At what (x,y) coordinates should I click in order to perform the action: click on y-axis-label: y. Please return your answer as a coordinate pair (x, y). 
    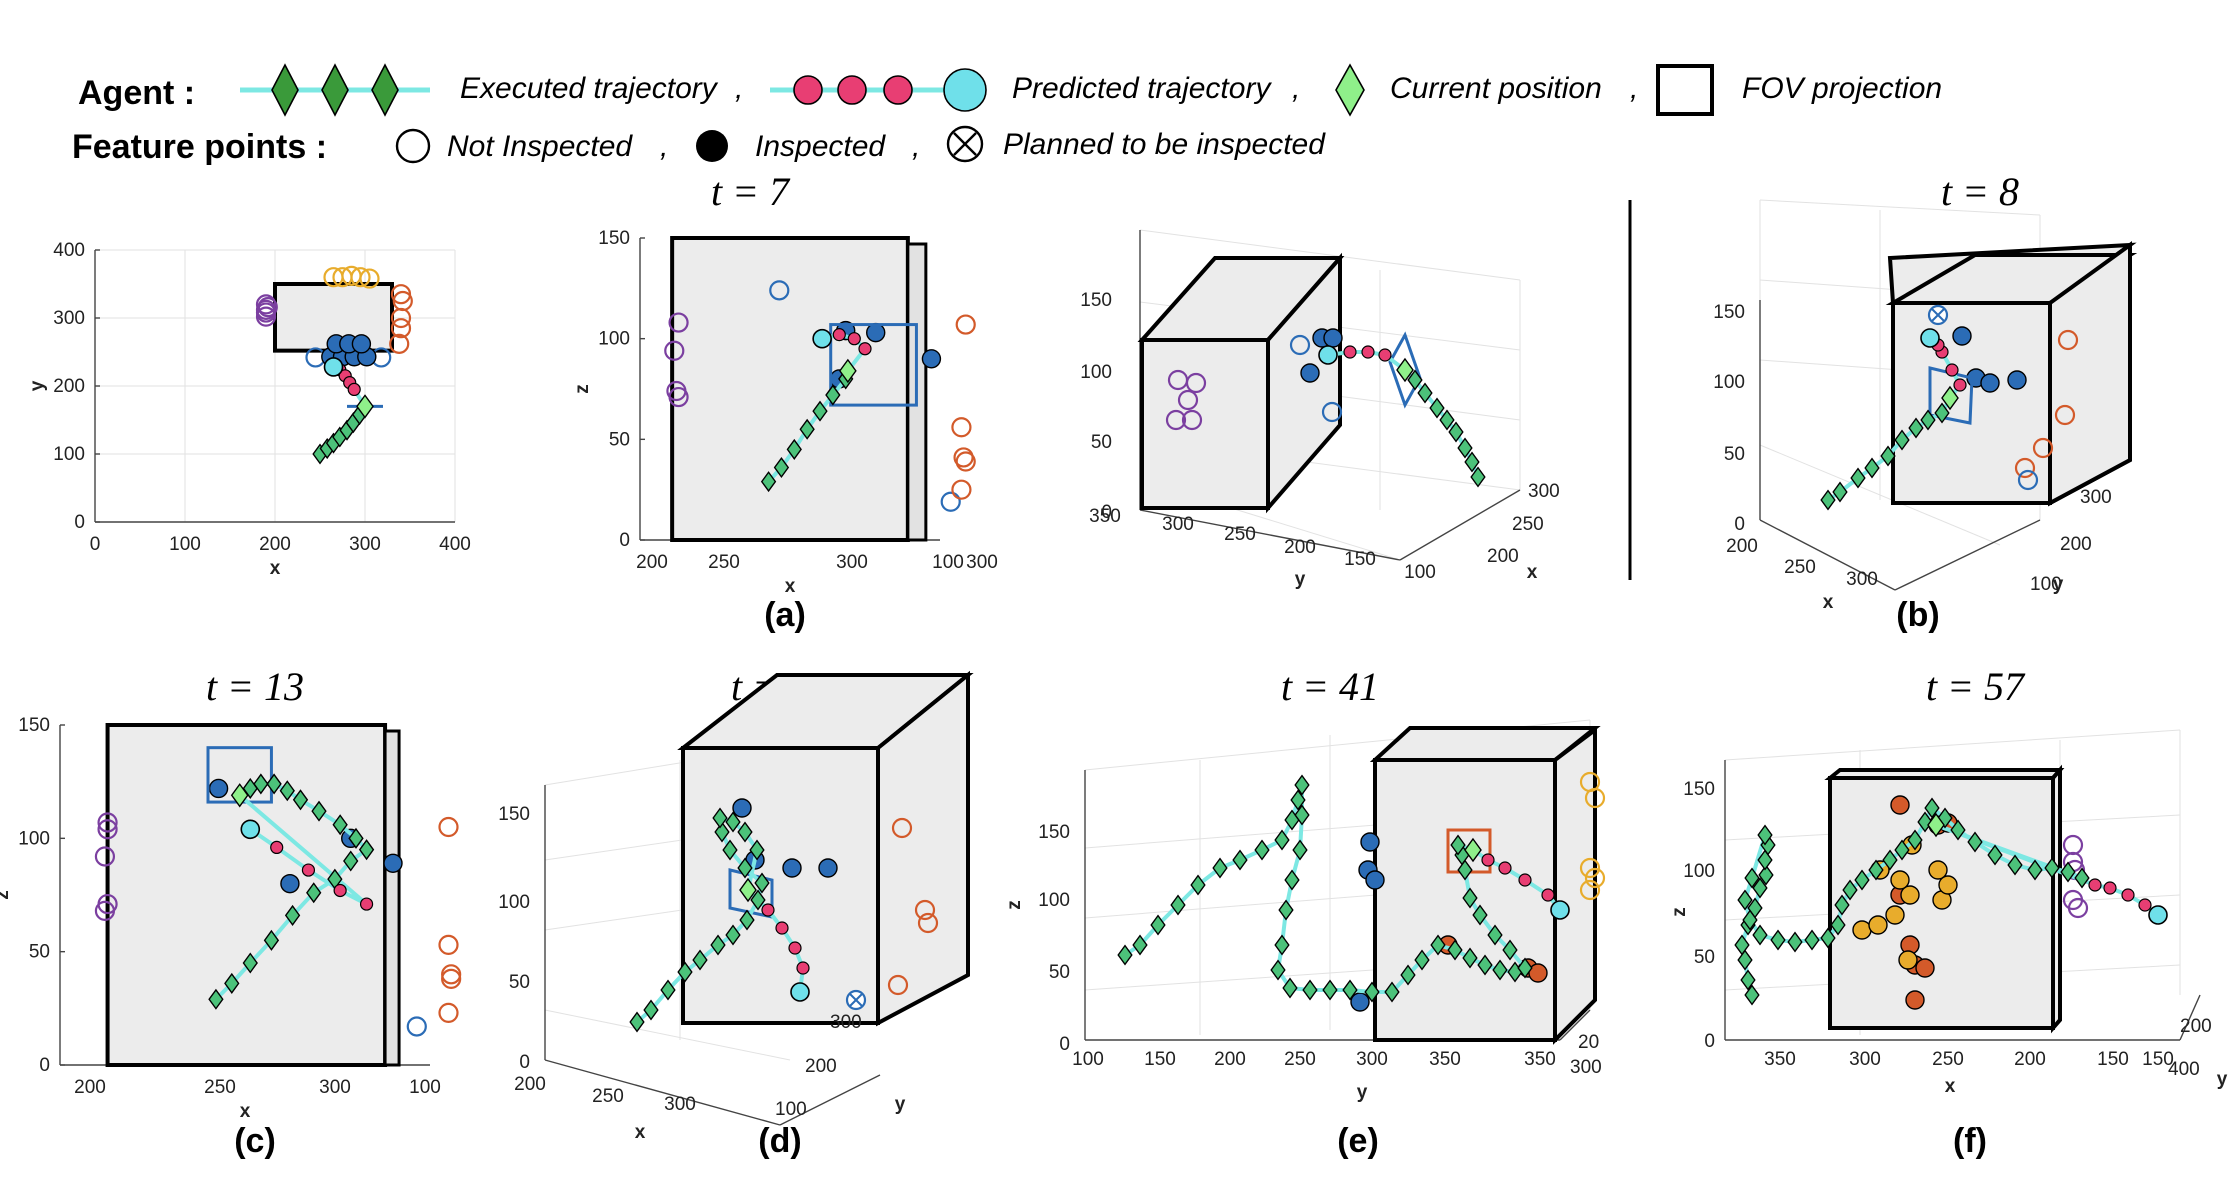
    Looking at the image, I should click on (1362, 1092).